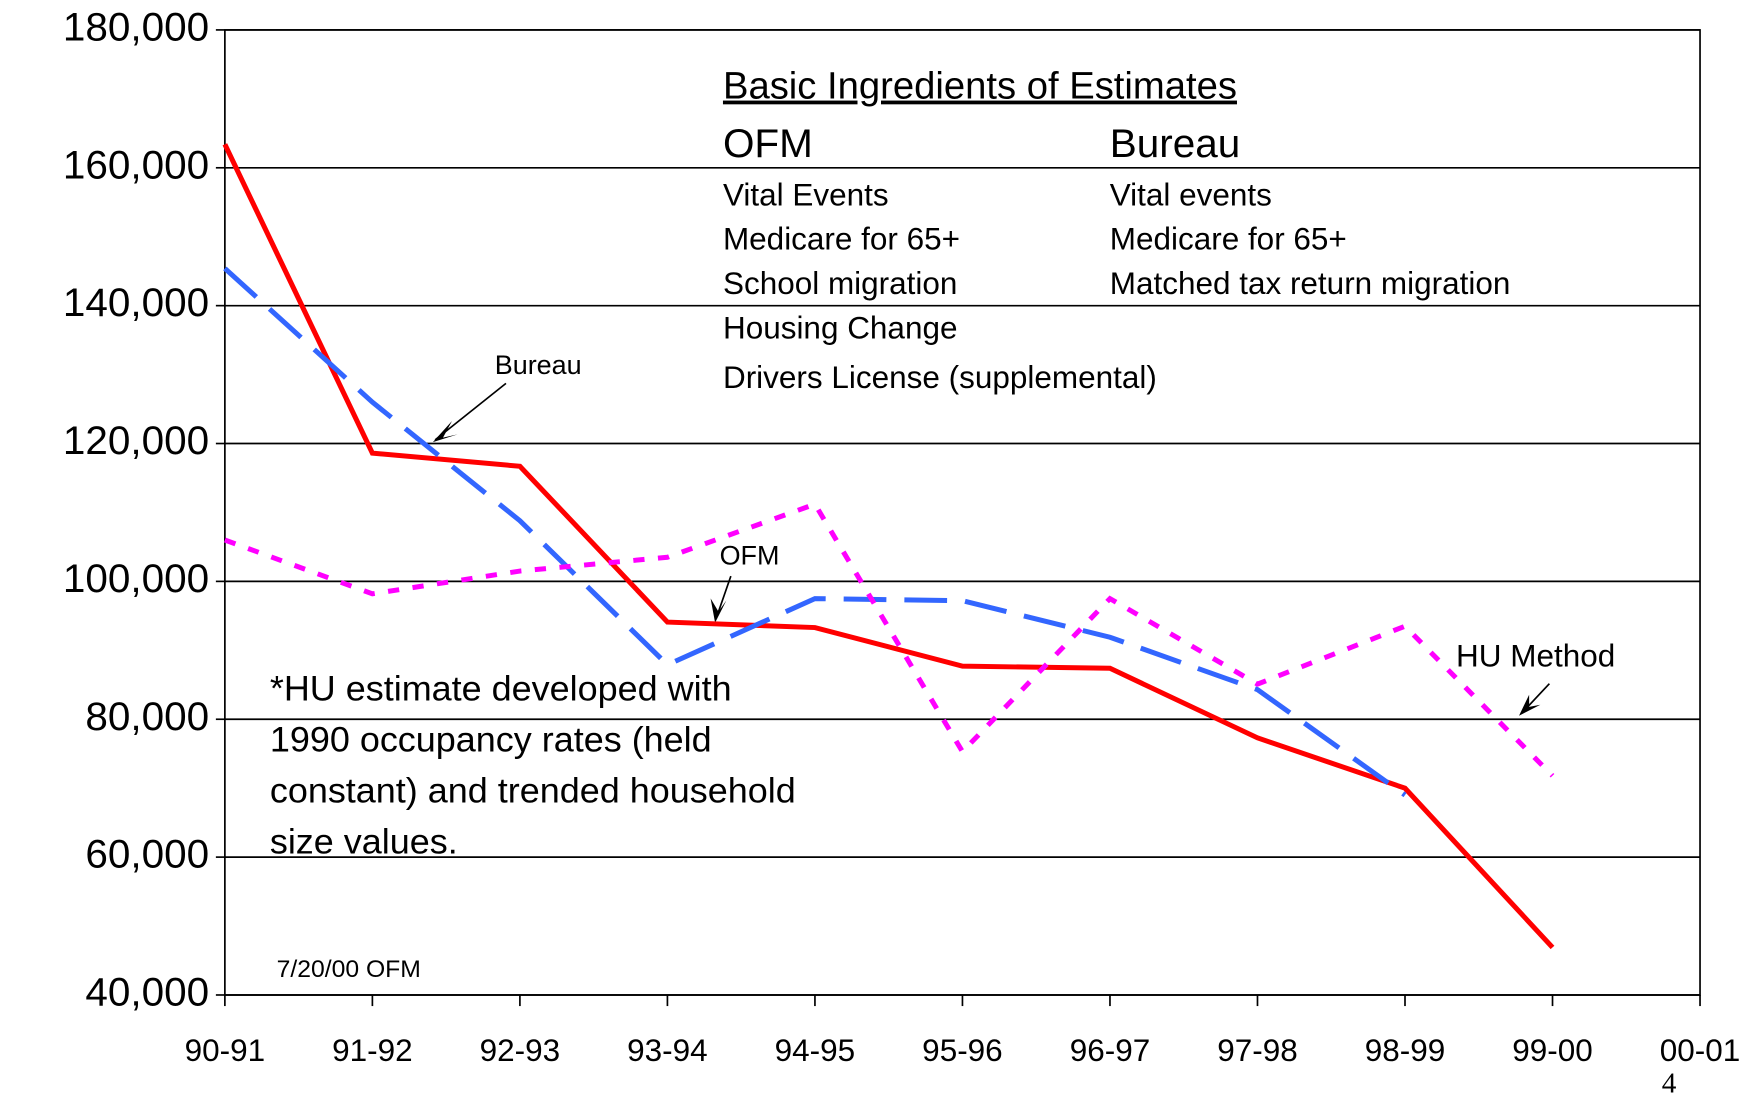 The width and height of the screenshot is (1754, 1108). Describe the element at coordinates (147, 716) in the screenshot. I see `y-tick-label: 80,000` at that location.